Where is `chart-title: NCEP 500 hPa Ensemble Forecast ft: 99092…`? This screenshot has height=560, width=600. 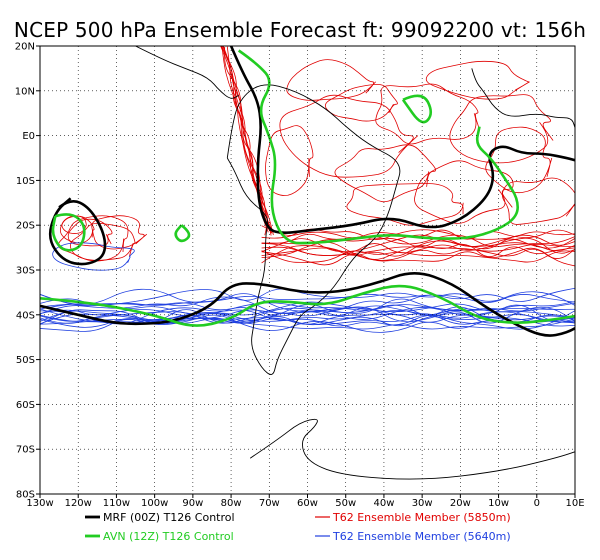 chart-title: NCEP 500 hPa Ensemble Forecast ft: 99092… is located at coordinates (300, 30).